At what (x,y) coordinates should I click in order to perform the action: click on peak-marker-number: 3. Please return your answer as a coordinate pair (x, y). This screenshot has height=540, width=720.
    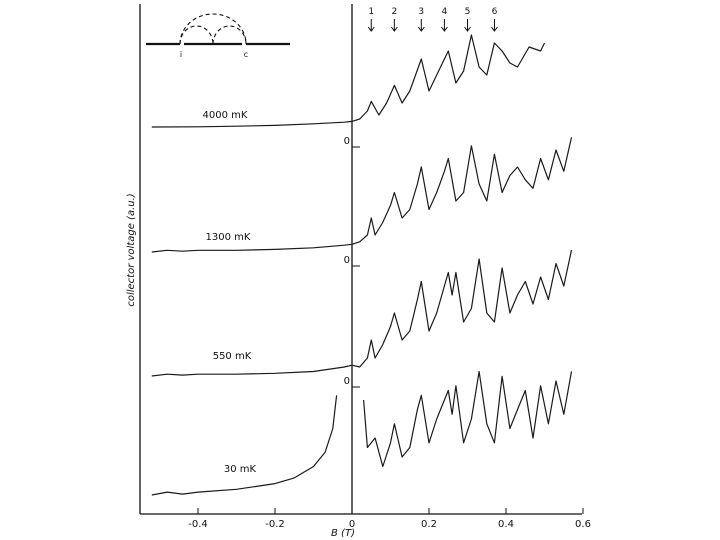
    Looking at the image, I should click on (421, 12).